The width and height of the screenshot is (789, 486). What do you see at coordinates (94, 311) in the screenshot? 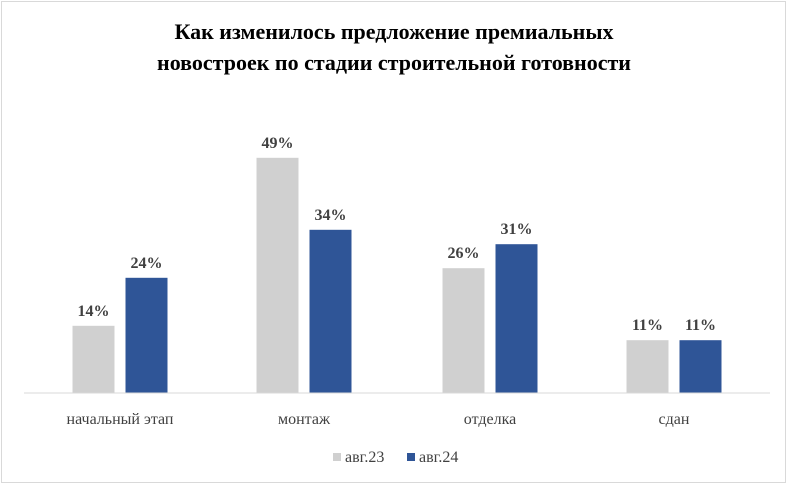
I see `data-label-1-1: 14%` at bounding box center [94, 311].